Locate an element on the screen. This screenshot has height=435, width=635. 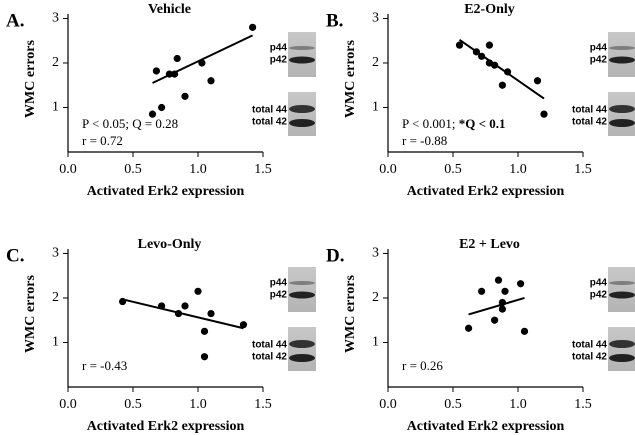
stats-text: P < 0.05; Q = 0.28 is located at coordinates (130, 123).